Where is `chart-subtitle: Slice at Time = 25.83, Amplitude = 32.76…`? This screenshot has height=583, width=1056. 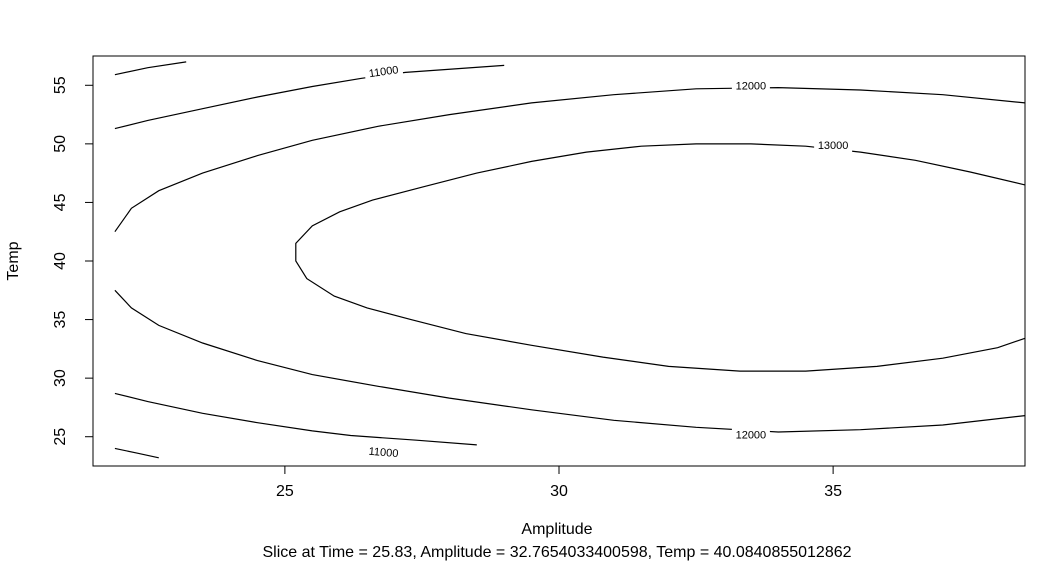 chart-subtitle: Slice at Time = 25.83, Amplitude = 32.76… is located at coordinates (556, 552).